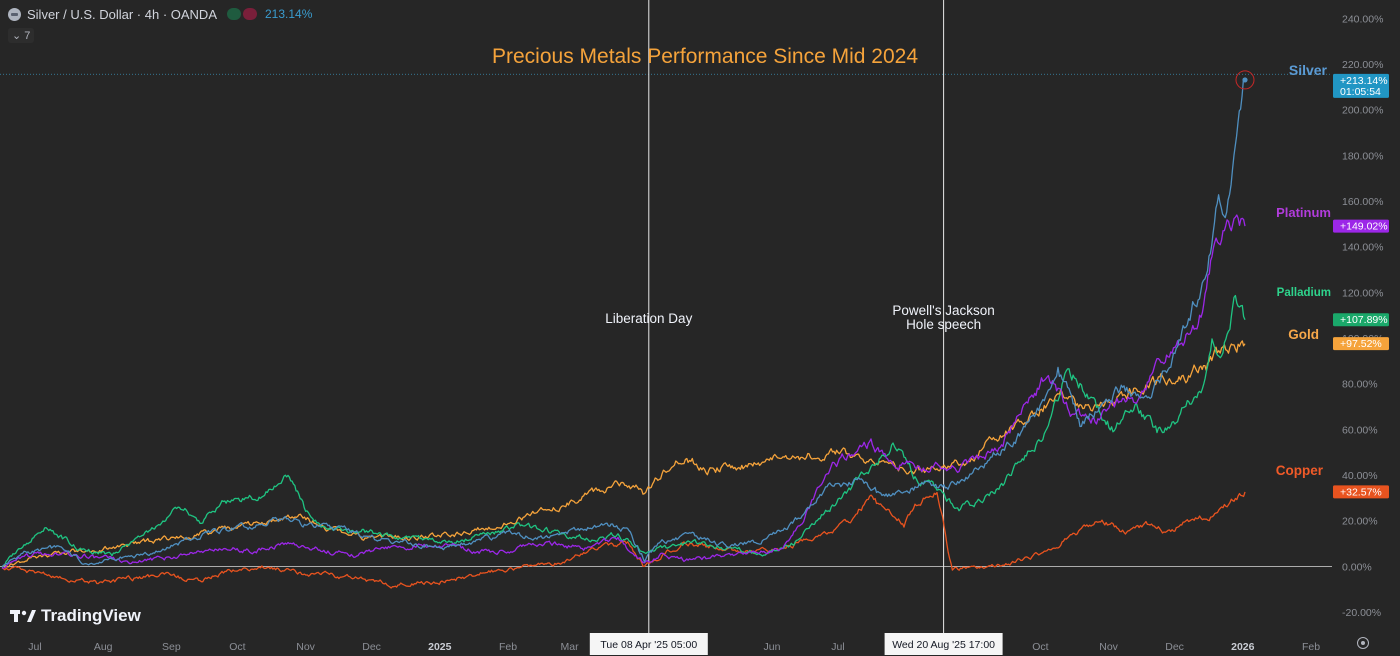 This screenshot has width=1400, height=656. I want to click on event-date-label: Wed 20 Aug '25 17:00, so click(943, 645).